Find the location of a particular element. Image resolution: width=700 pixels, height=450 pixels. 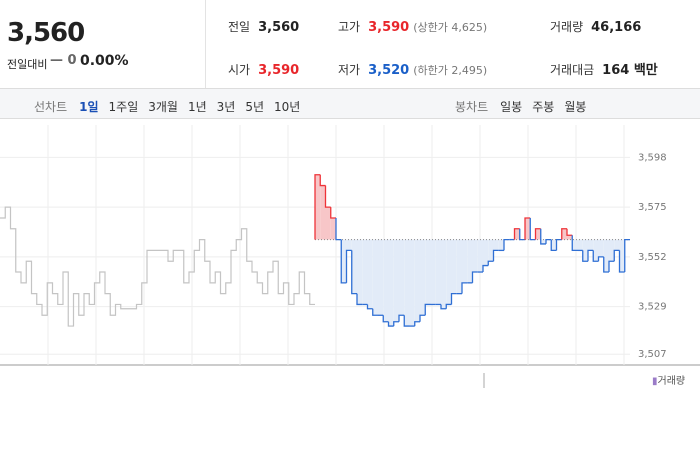

price: 3,560 is located at coordinates (46, 33).